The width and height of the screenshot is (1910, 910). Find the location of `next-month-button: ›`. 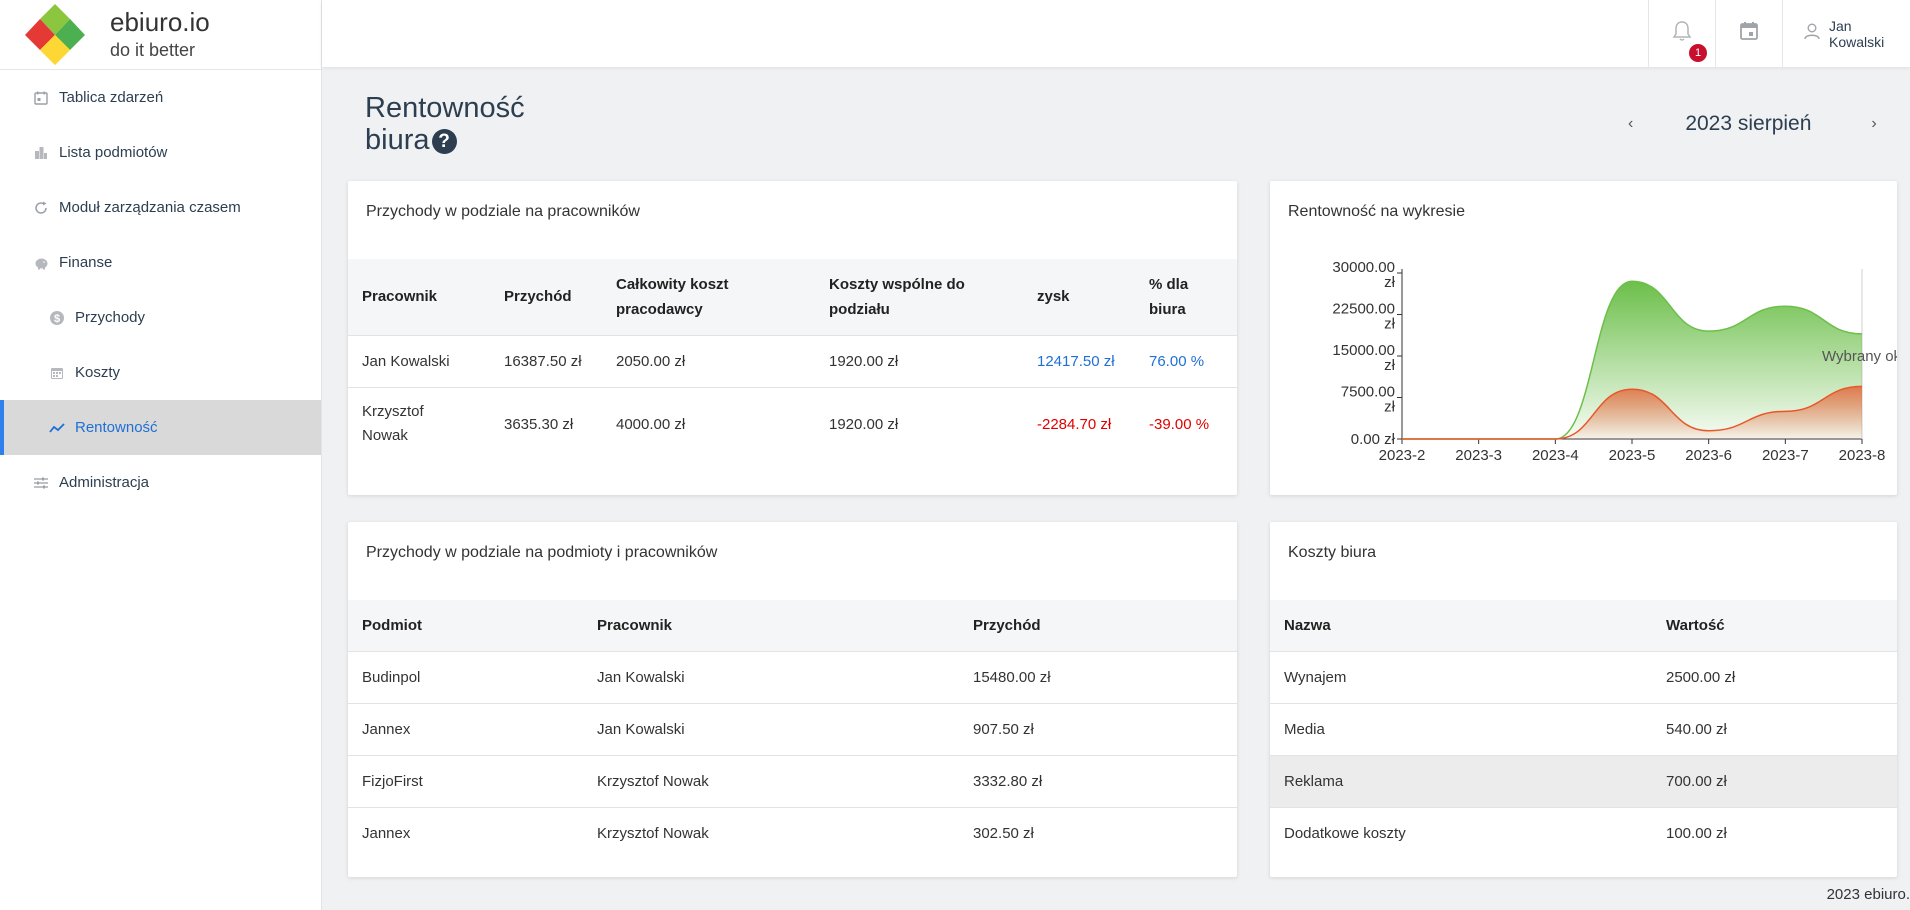

next-month-button: › is located at coordinates (1874, 123).